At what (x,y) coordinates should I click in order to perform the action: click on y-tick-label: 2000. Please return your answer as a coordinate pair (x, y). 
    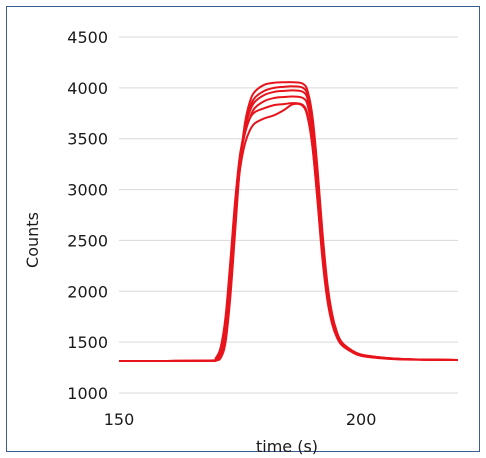
    Looking at the image, I should click on (87, 291).